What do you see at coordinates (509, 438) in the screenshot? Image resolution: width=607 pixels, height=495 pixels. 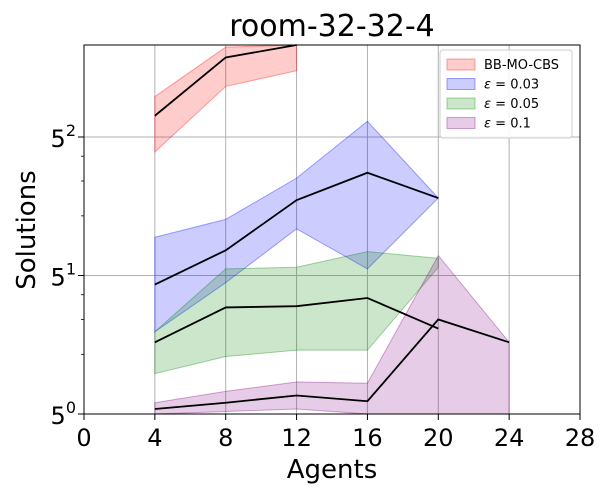 I see `x-tick-label: 24` at bounding box center [509, 438].